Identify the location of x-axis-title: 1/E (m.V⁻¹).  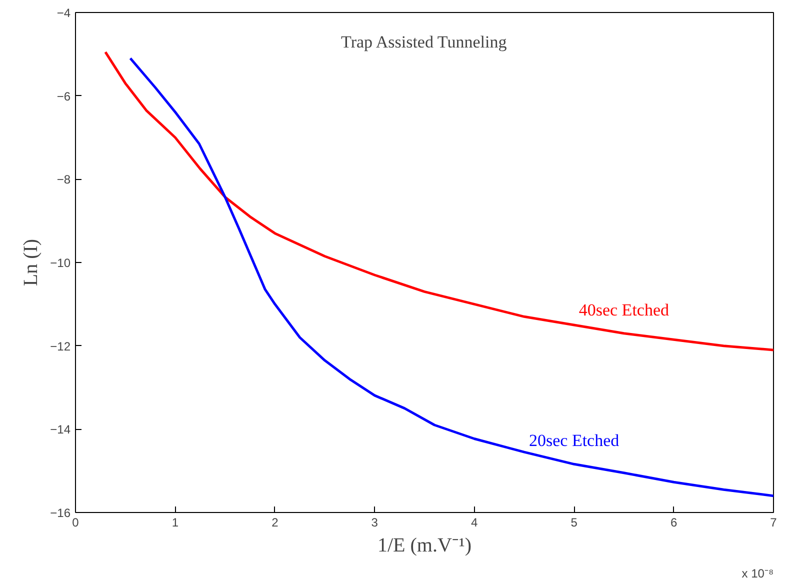
(424, 545).